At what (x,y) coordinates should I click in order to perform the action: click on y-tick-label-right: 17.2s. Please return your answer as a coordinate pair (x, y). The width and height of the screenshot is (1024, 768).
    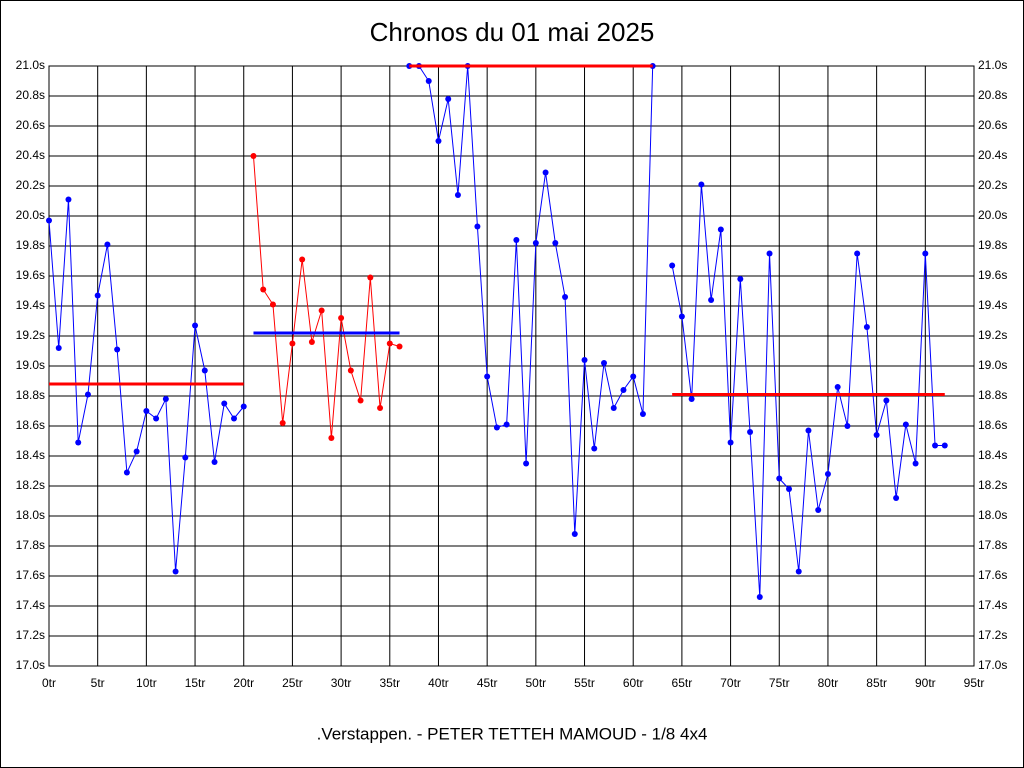
    Looking at the image, I should click on (992, 635).